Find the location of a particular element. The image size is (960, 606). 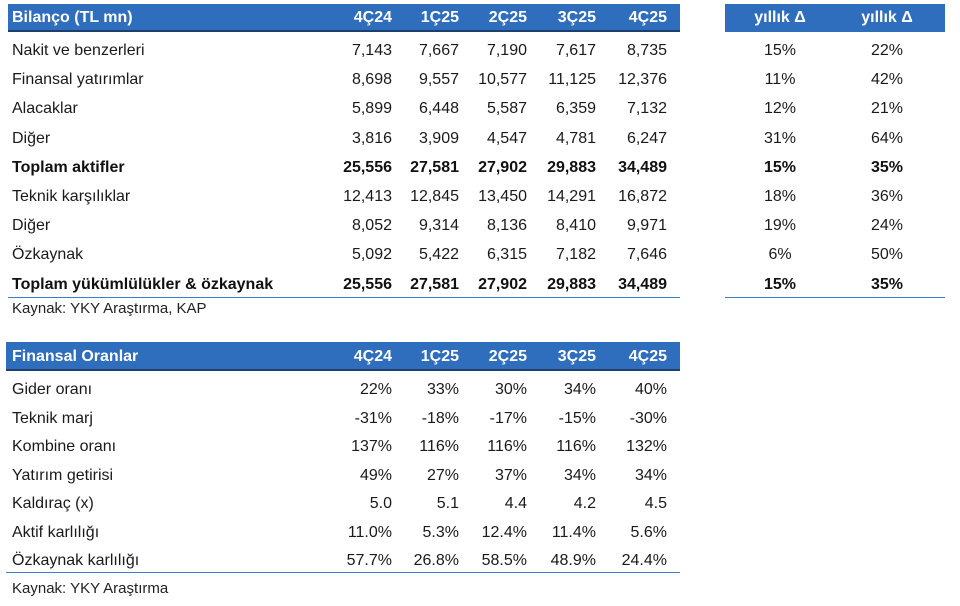

row-change: 11% is located at coordinates (780, 80).